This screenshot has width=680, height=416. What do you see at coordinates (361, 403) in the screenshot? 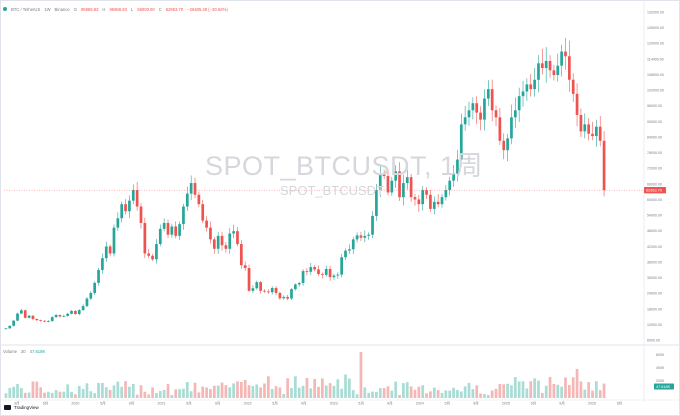
I see `time-tick-label: 5月` at bounding box center [361, 403].